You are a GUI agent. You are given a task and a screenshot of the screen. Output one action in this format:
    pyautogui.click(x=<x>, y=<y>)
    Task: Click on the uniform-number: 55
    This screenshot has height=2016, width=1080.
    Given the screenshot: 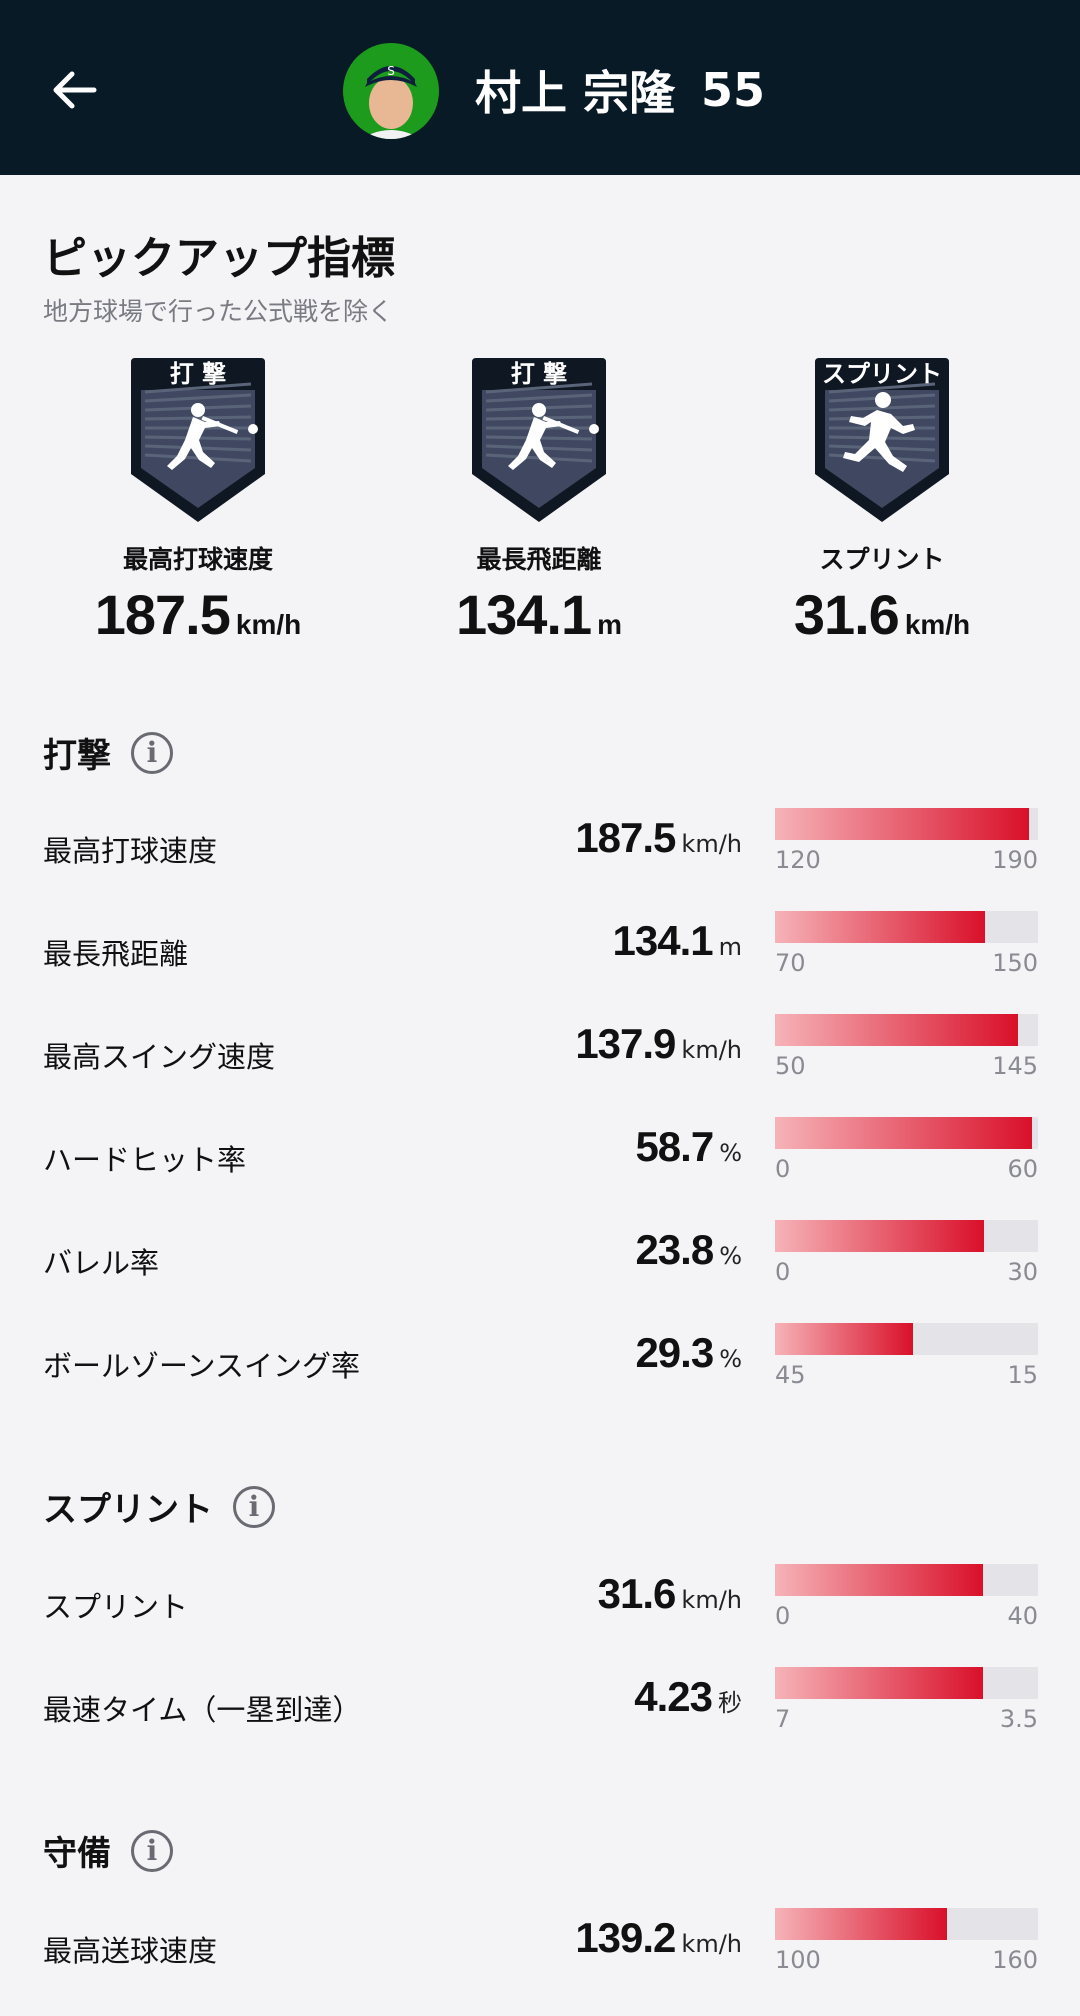 What is the action you would take?
    pyautogui.click(x=733, y=90)
    